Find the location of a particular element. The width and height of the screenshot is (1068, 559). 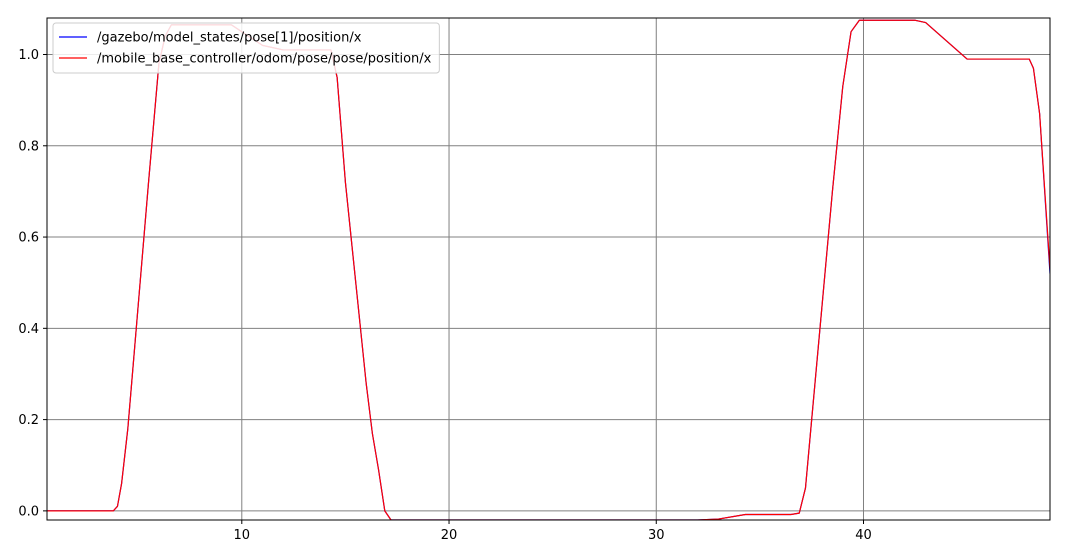

y-tick-label-4: 0.8 is located at coordinates (28, 146).